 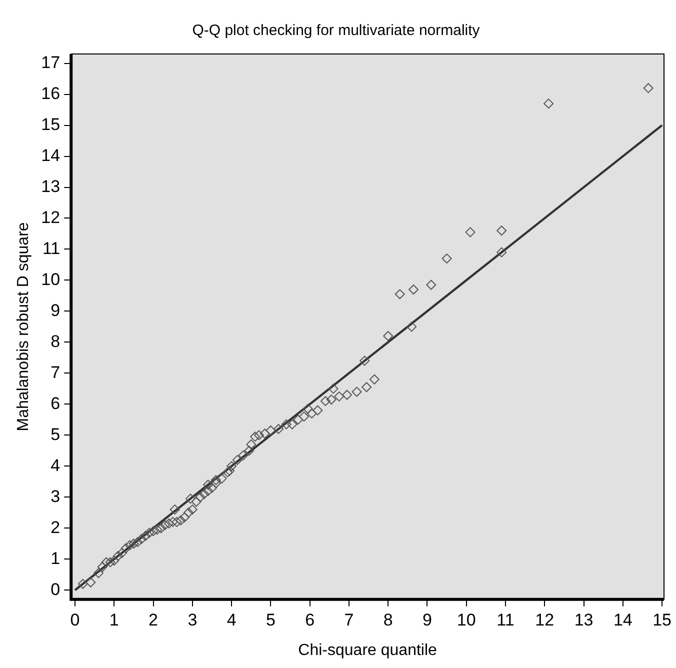 I want to click on x-axis-title: Chi-square quantile, so click(x=368, y=650).